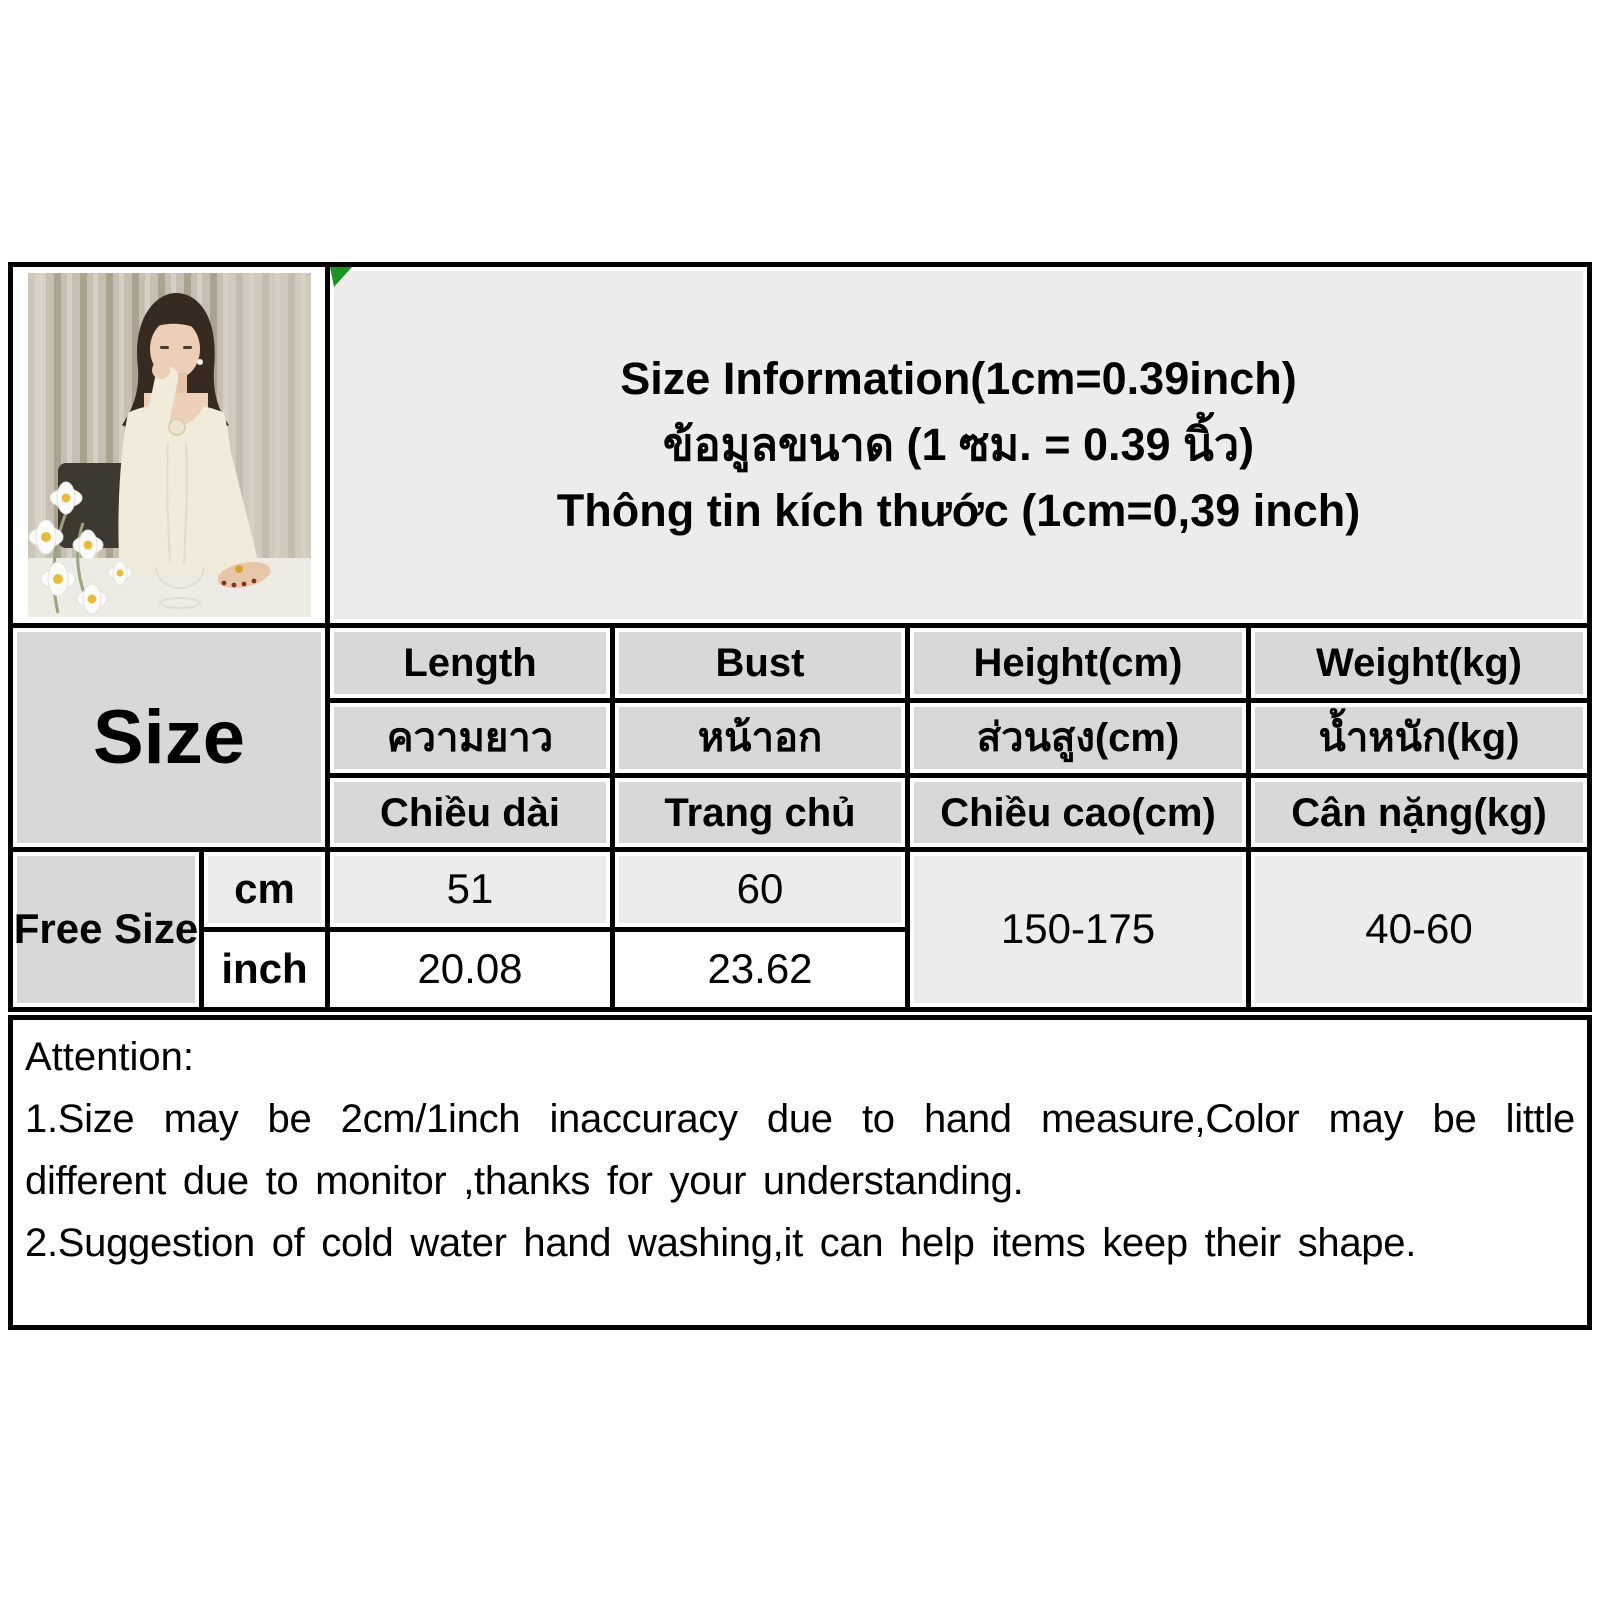  What do you see at coordinates (169, 737) in the screenshot?
I see `size-corner-label: Size` at bounding box center [169, 737].